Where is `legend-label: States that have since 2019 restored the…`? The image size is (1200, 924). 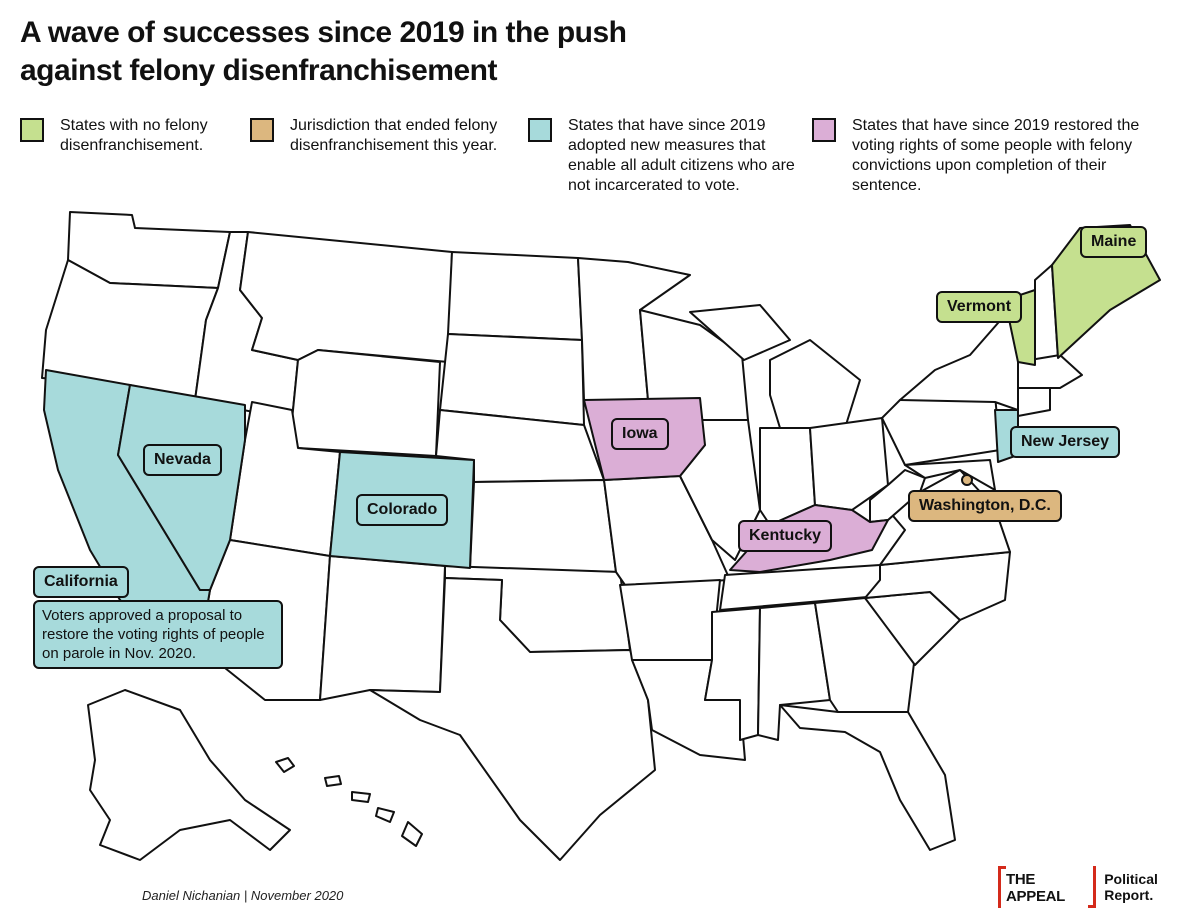 legend-label: States that have since 2019 restored the… is located at coordinates (996, 155).